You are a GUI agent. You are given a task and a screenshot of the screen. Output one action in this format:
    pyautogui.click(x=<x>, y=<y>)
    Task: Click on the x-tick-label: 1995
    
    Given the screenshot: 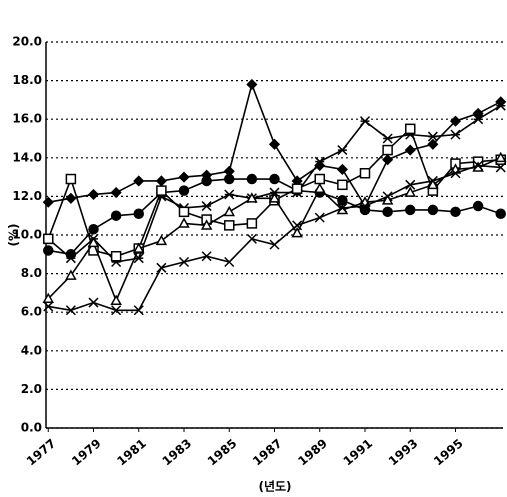 What is the action you would take?
    pyautogui.click(x=448, y=452)
    